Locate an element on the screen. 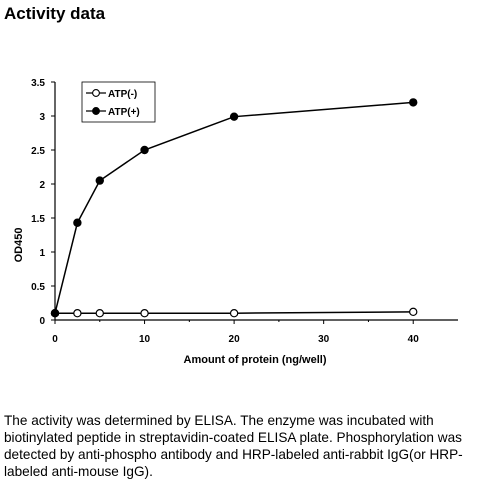 The height and width of the screenshot is (494, 499). x-tick-label: 10 is located at coordinates (145, 339).